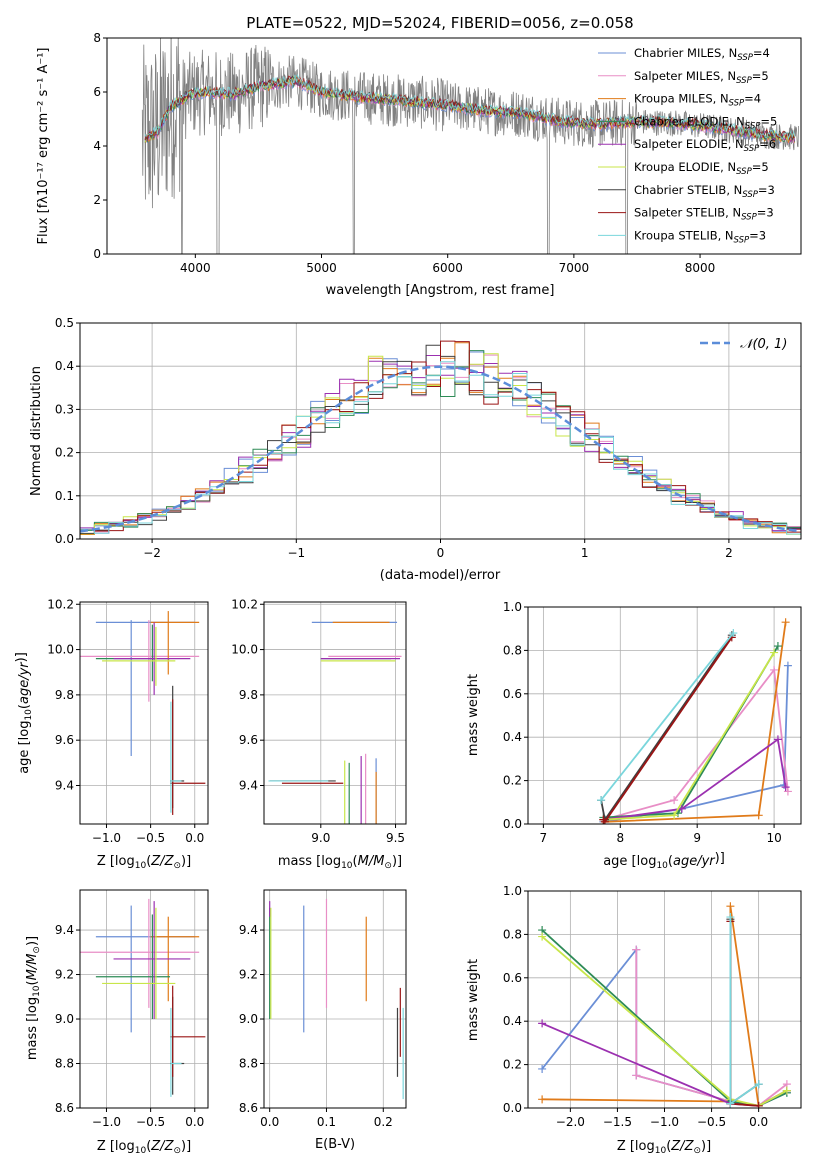 The height and width of the screenshot is (1170, 819). What do you see at coordinates (681, 99) in the screenshot?
I see `legend-label-main: Kroupa MILES, N` at bounding box center [681, 99].